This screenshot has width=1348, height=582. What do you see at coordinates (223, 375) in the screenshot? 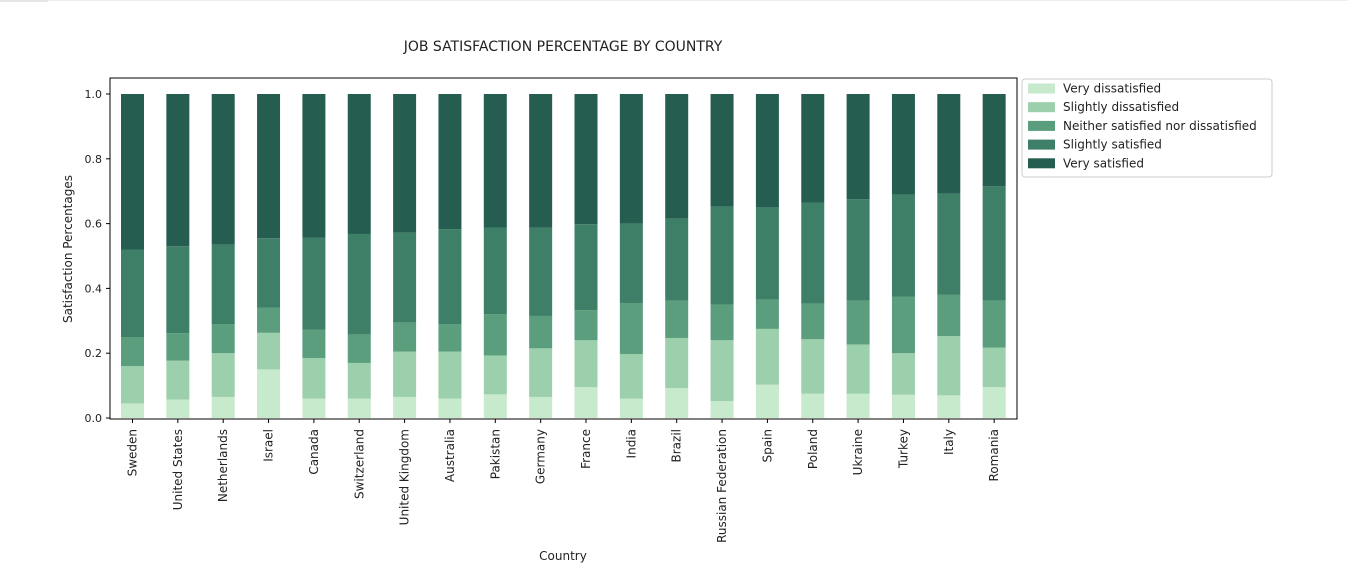
I see `bar-netherlands-slightly-dissatisfied` at bounding box center [223, 375].